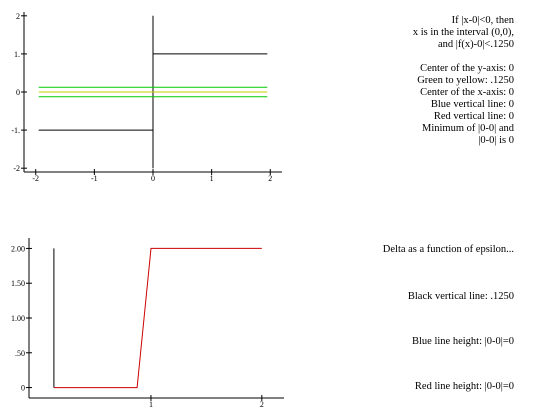  Describe the element at coordinates (473, 116) in the screenshot. I see `note-line: Red vertical line: 0` at that location.